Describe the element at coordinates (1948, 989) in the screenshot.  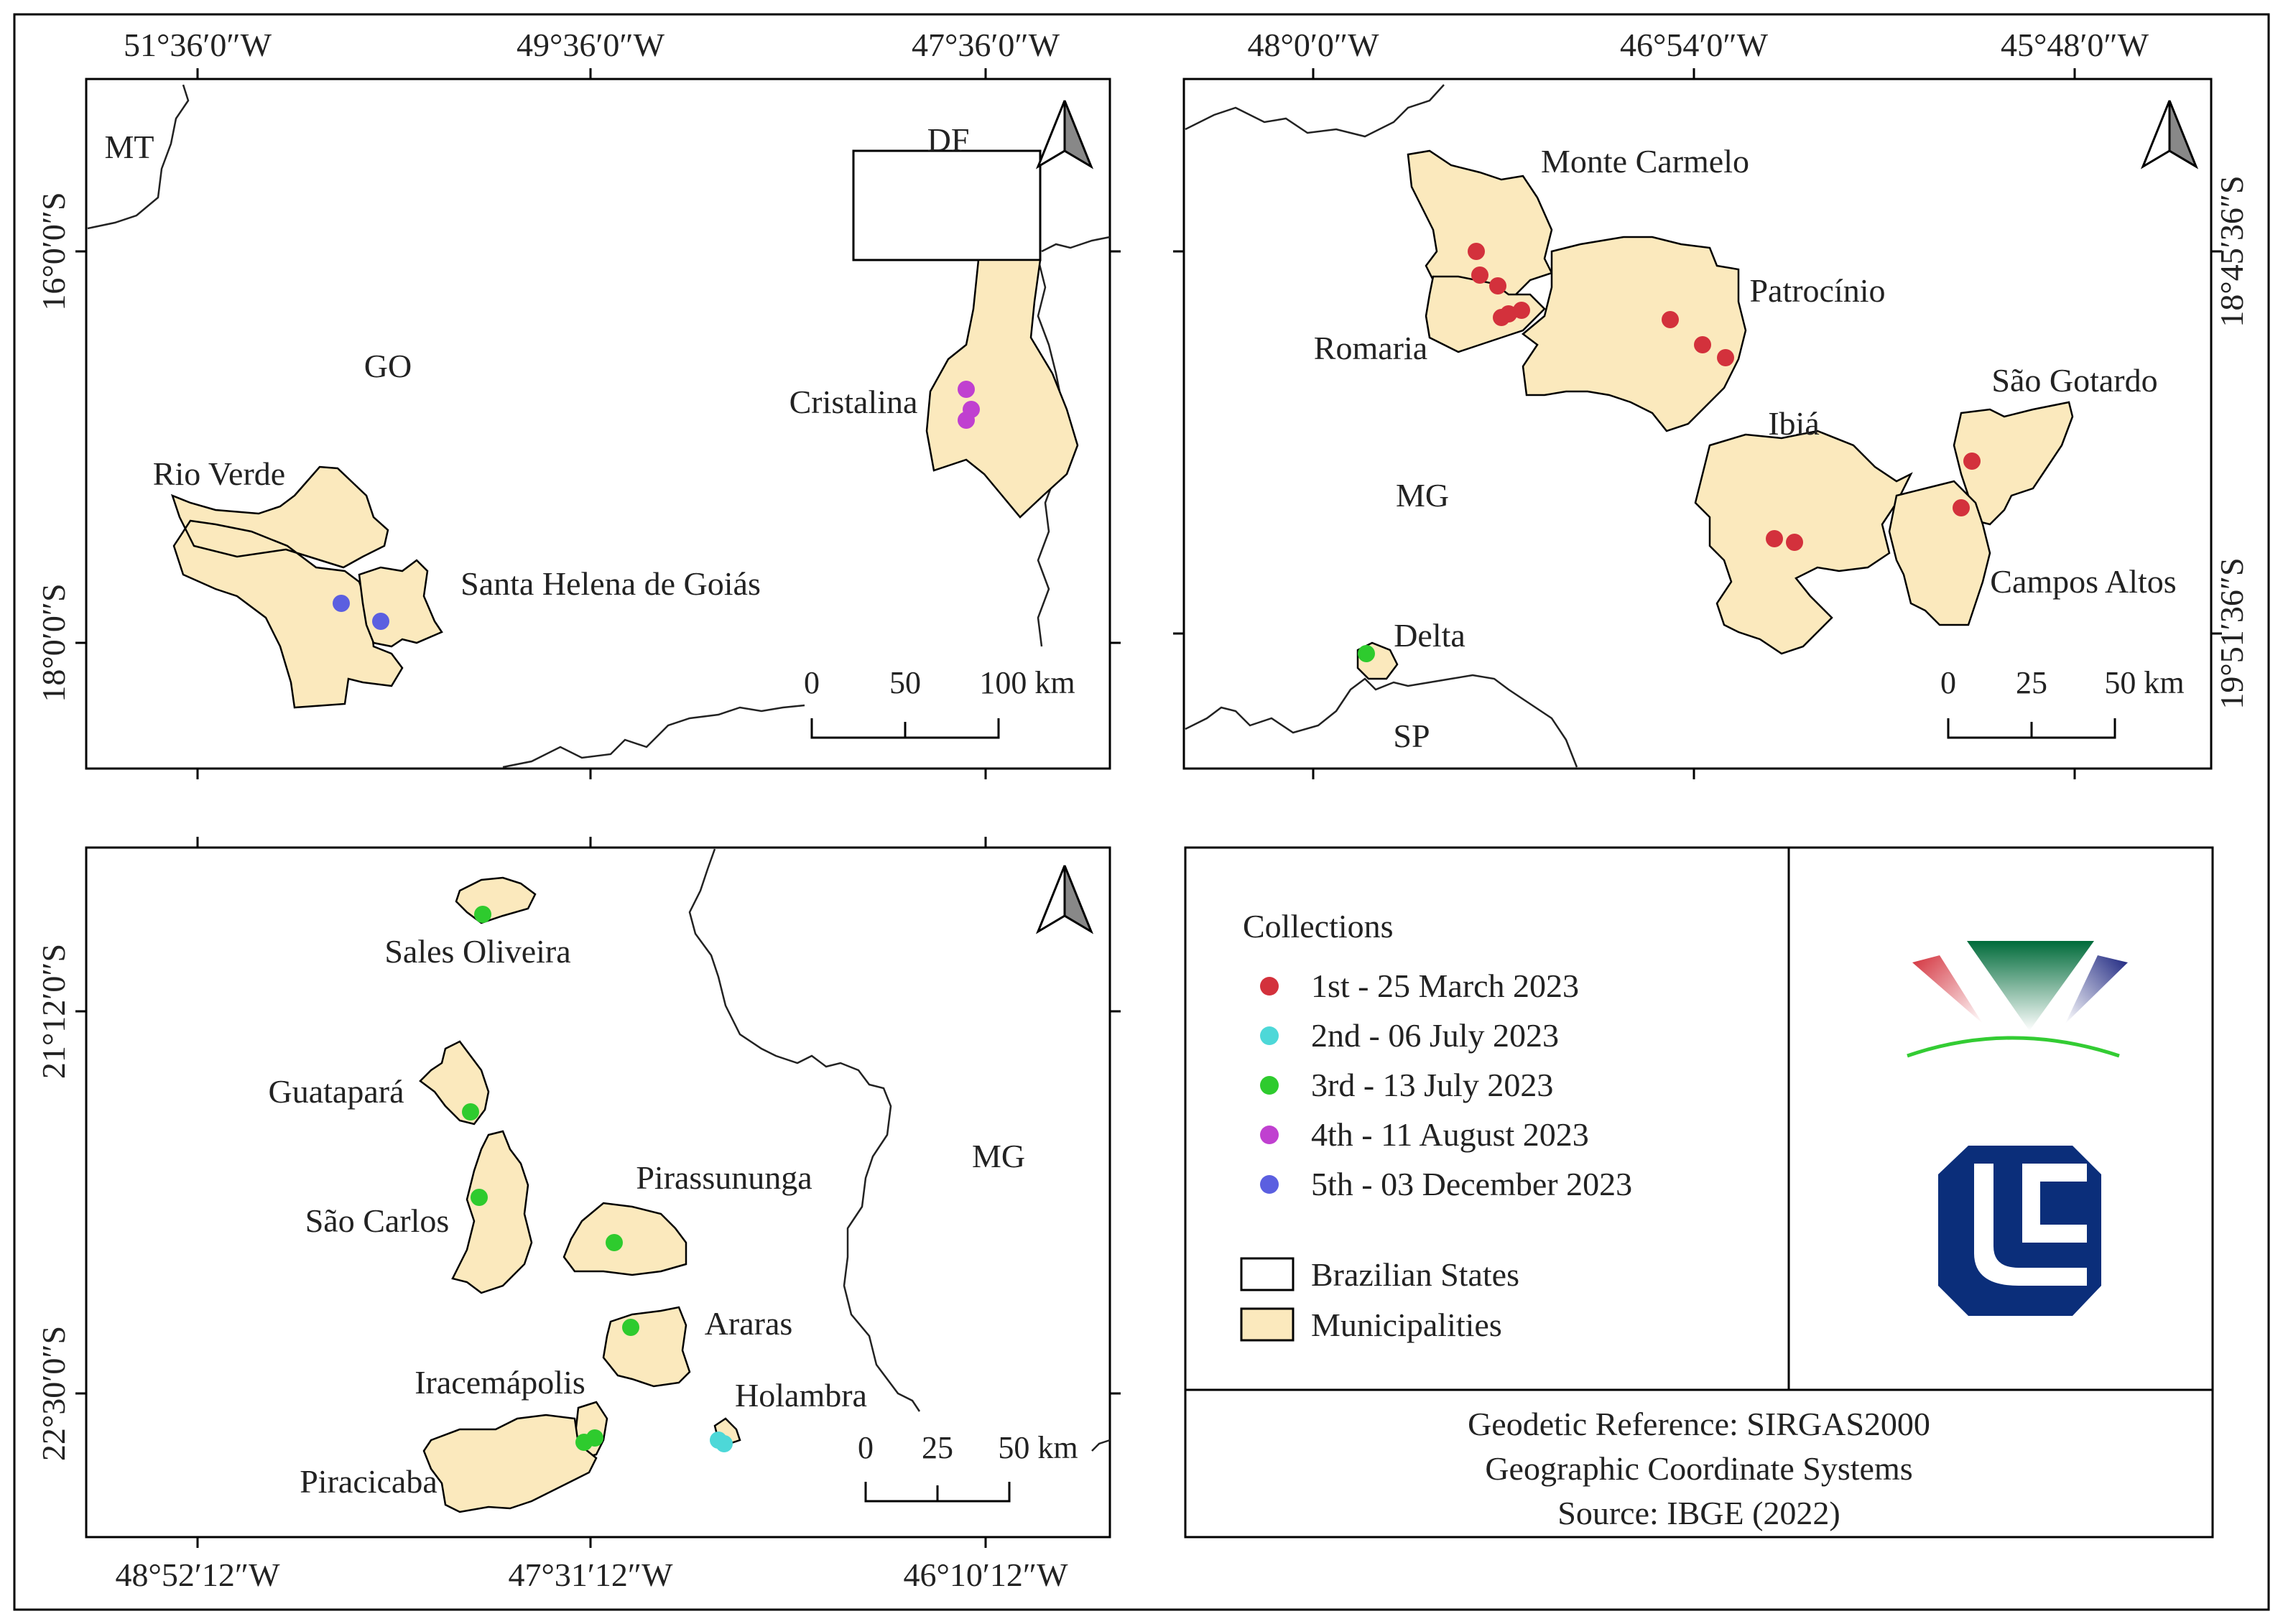
I see `logo-red-shape` at that location.